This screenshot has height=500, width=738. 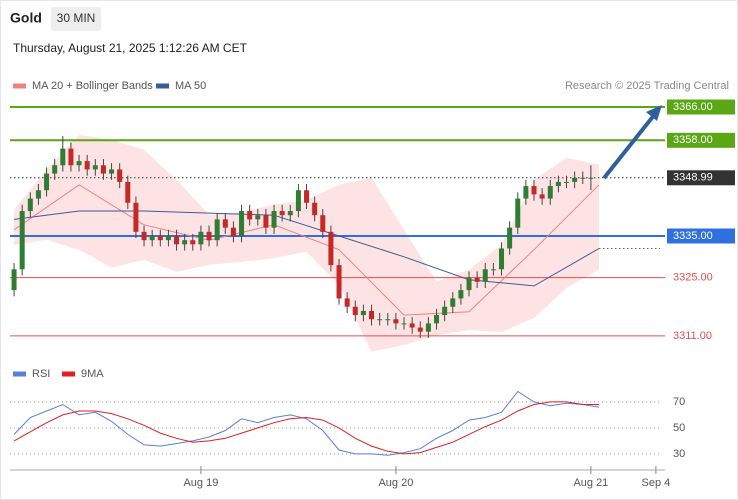 What do you see at coordinates (679, 428) in the screenshot?
I see `y-tick-label: 50` at bounding box center [679, 428].